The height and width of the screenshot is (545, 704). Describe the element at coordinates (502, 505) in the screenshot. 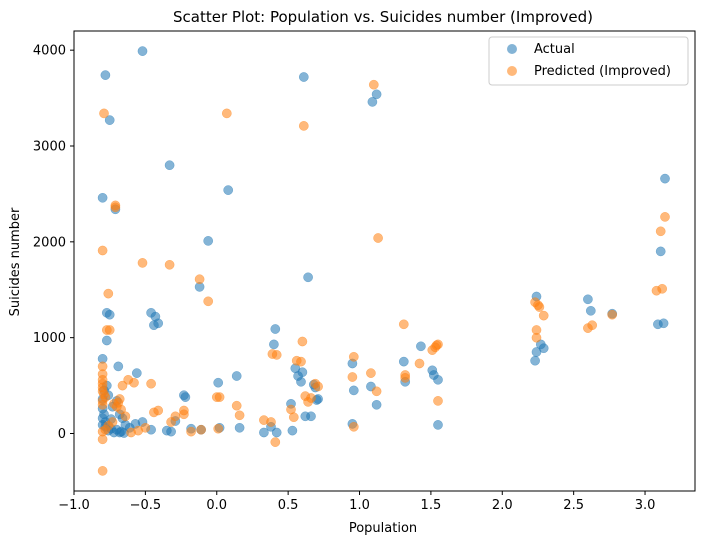

I see `x-tick-label: 2.0` at that location.